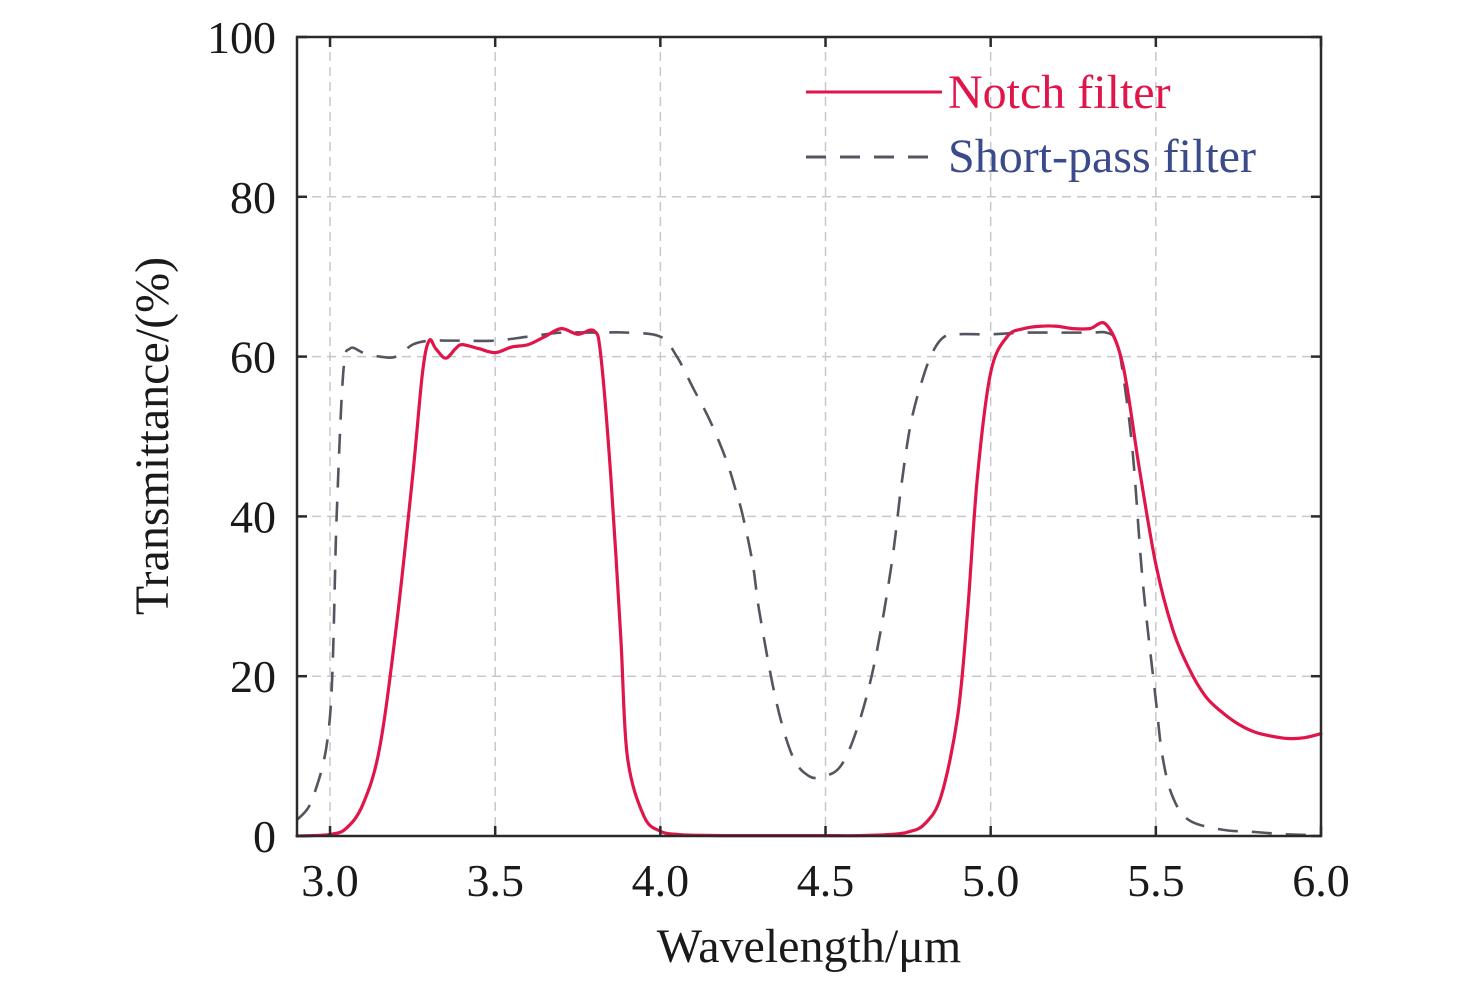  I want to click on x-tick-label: 3.5, so click(495, 880).